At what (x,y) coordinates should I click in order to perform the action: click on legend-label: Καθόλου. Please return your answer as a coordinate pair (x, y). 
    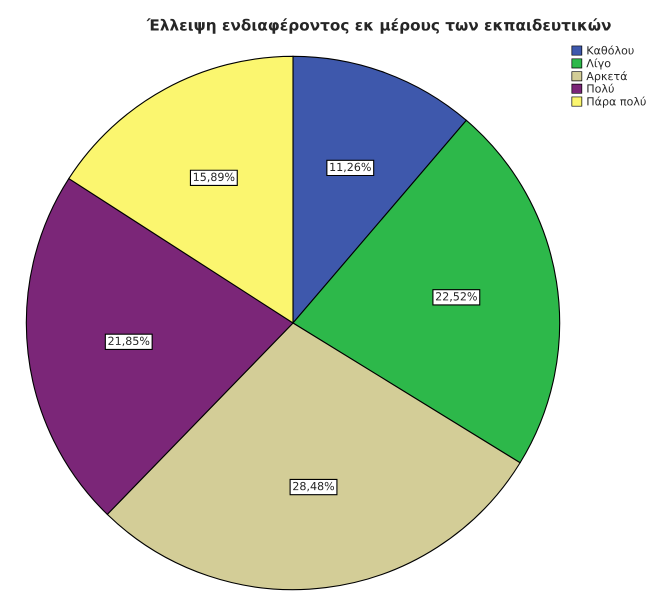
    Looking at the image, I should click on (610, 50).